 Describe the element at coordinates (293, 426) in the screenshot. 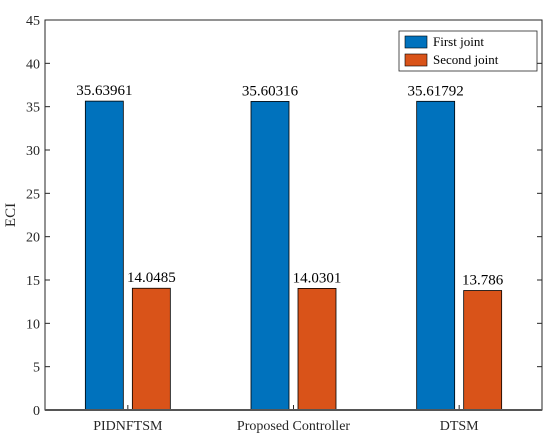

I see `x-tick-label: Proposed Controller` at that location.